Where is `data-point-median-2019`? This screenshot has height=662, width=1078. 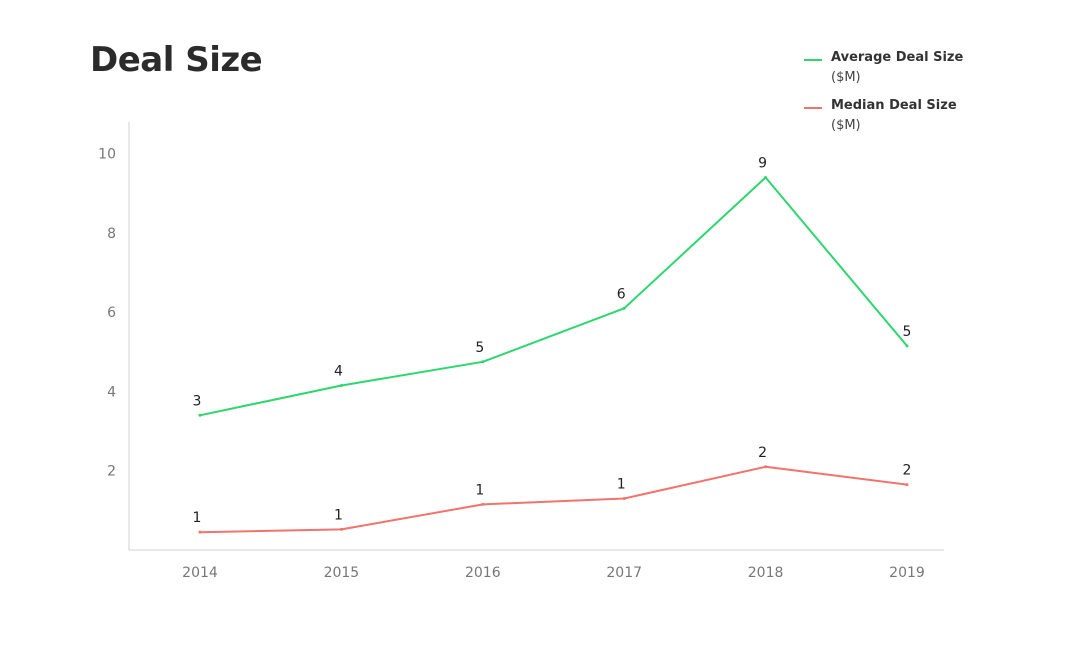 data-point-median-2019 is located at coordinates (907, 485).